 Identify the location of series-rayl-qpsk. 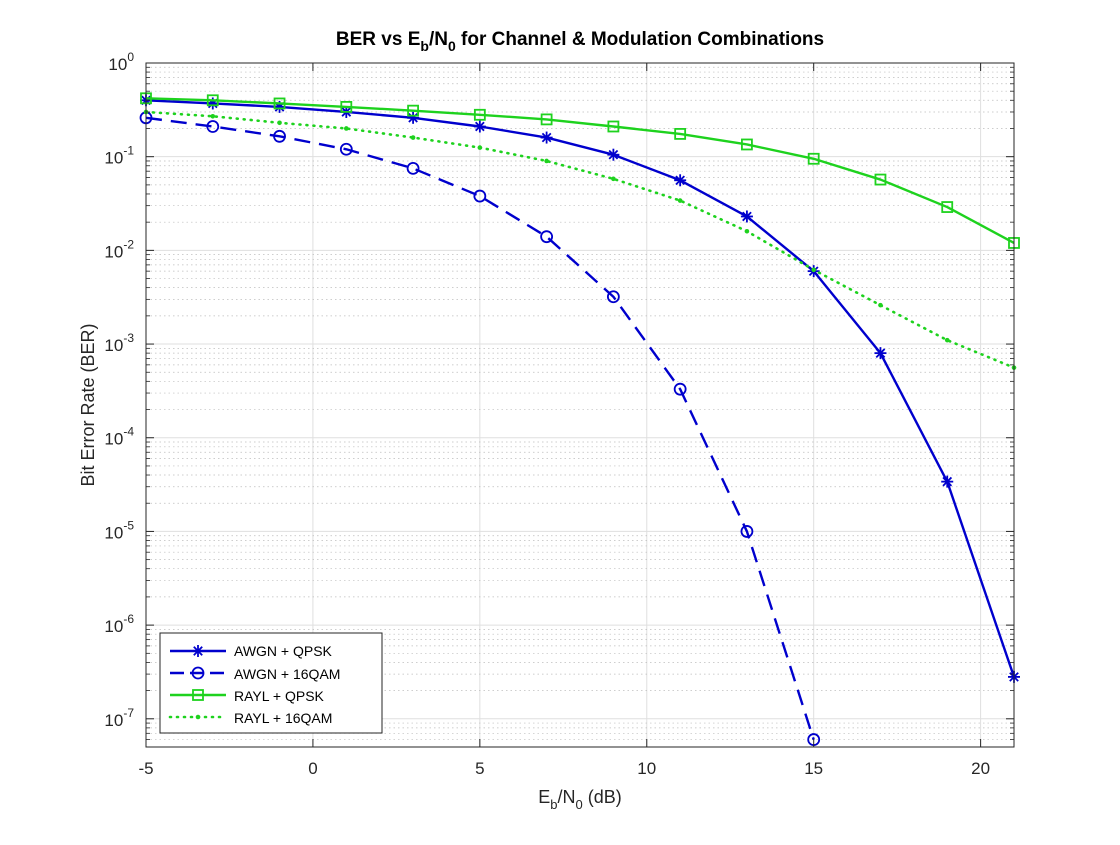
(580, 170).